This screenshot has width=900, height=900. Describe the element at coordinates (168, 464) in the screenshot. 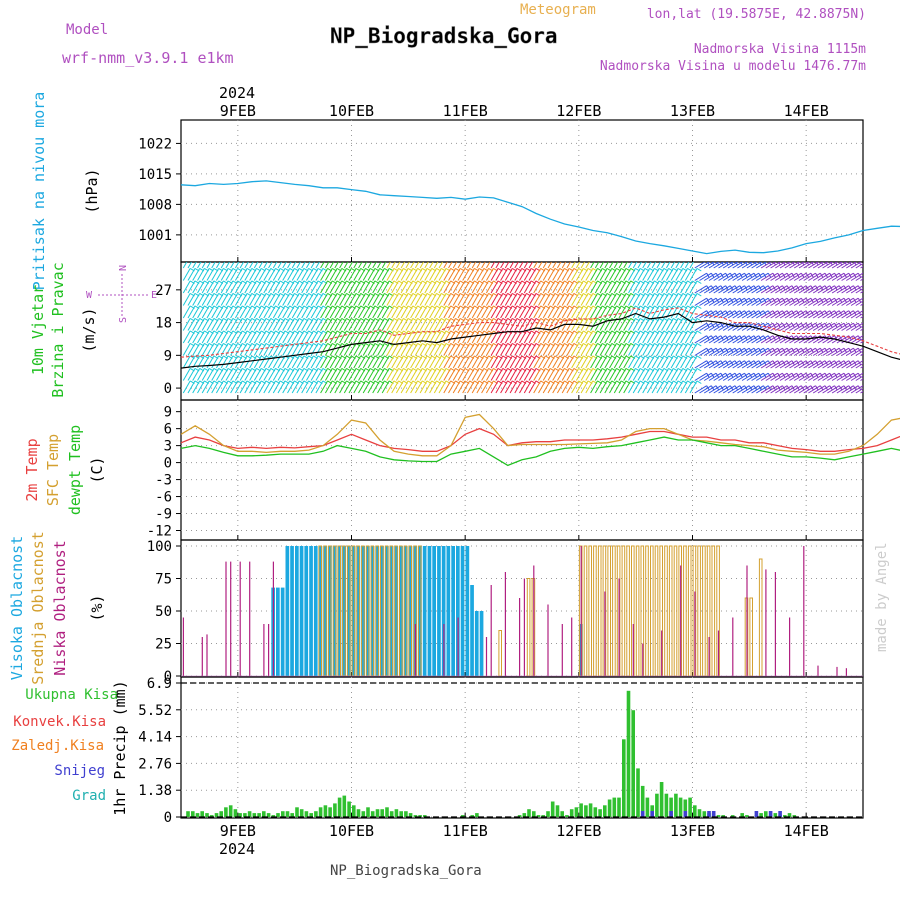

I see `temperature-ytick-label: 0` at that location.